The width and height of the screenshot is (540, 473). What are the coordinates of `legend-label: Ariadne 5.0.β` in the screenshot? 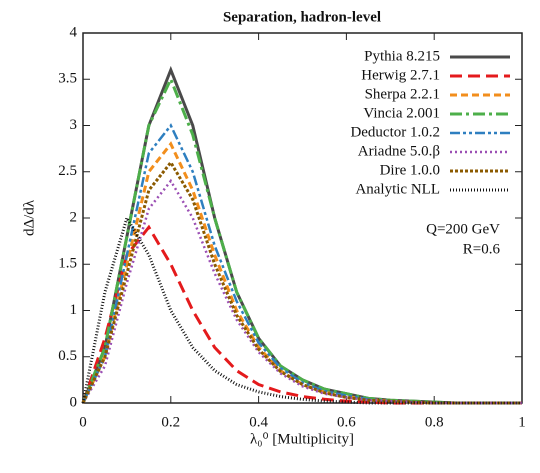 It's located at (399, 151).